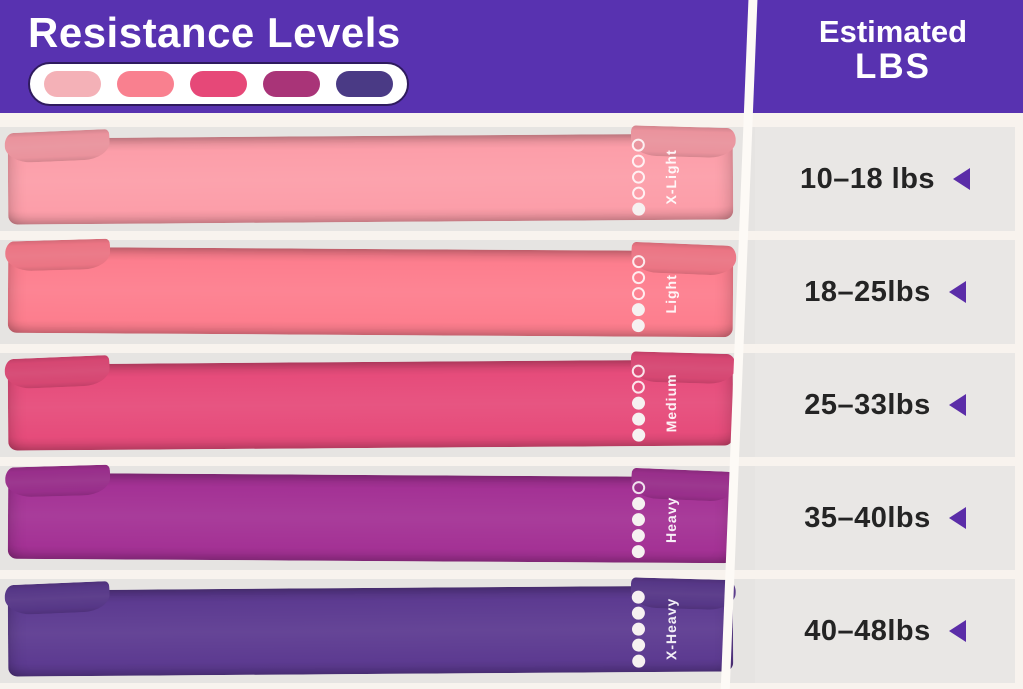  Describe the element at coordinates (370, 405) in the screenshot. I see `resistance-band: Medium` at that location.